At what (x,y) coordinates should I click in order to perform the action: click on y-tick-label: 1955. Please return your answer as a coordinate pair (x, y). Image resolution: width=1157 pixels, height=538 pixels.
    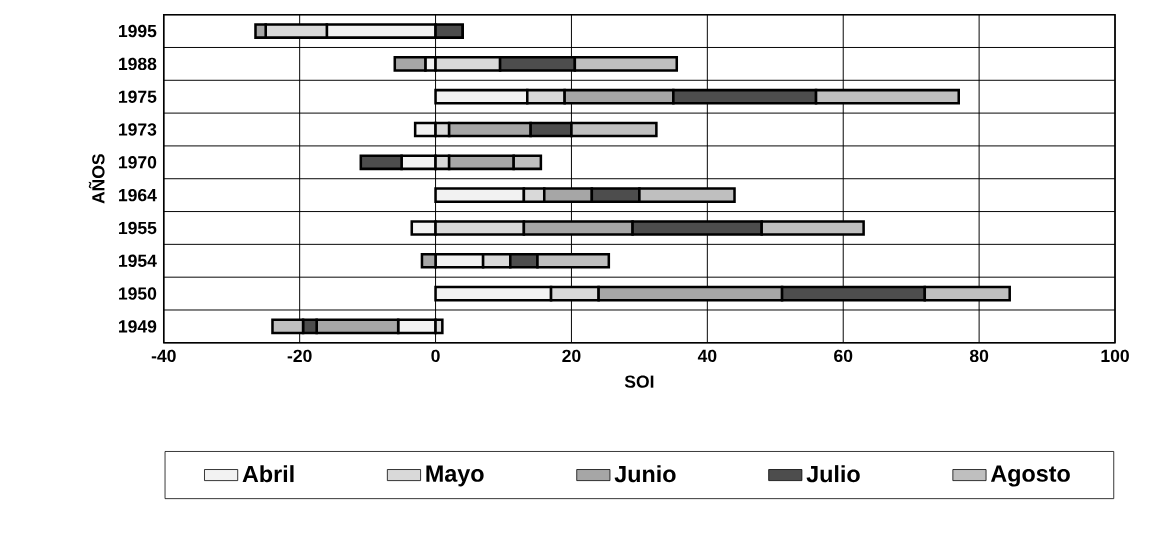
    Looking at the image, I should click on (138, 228).